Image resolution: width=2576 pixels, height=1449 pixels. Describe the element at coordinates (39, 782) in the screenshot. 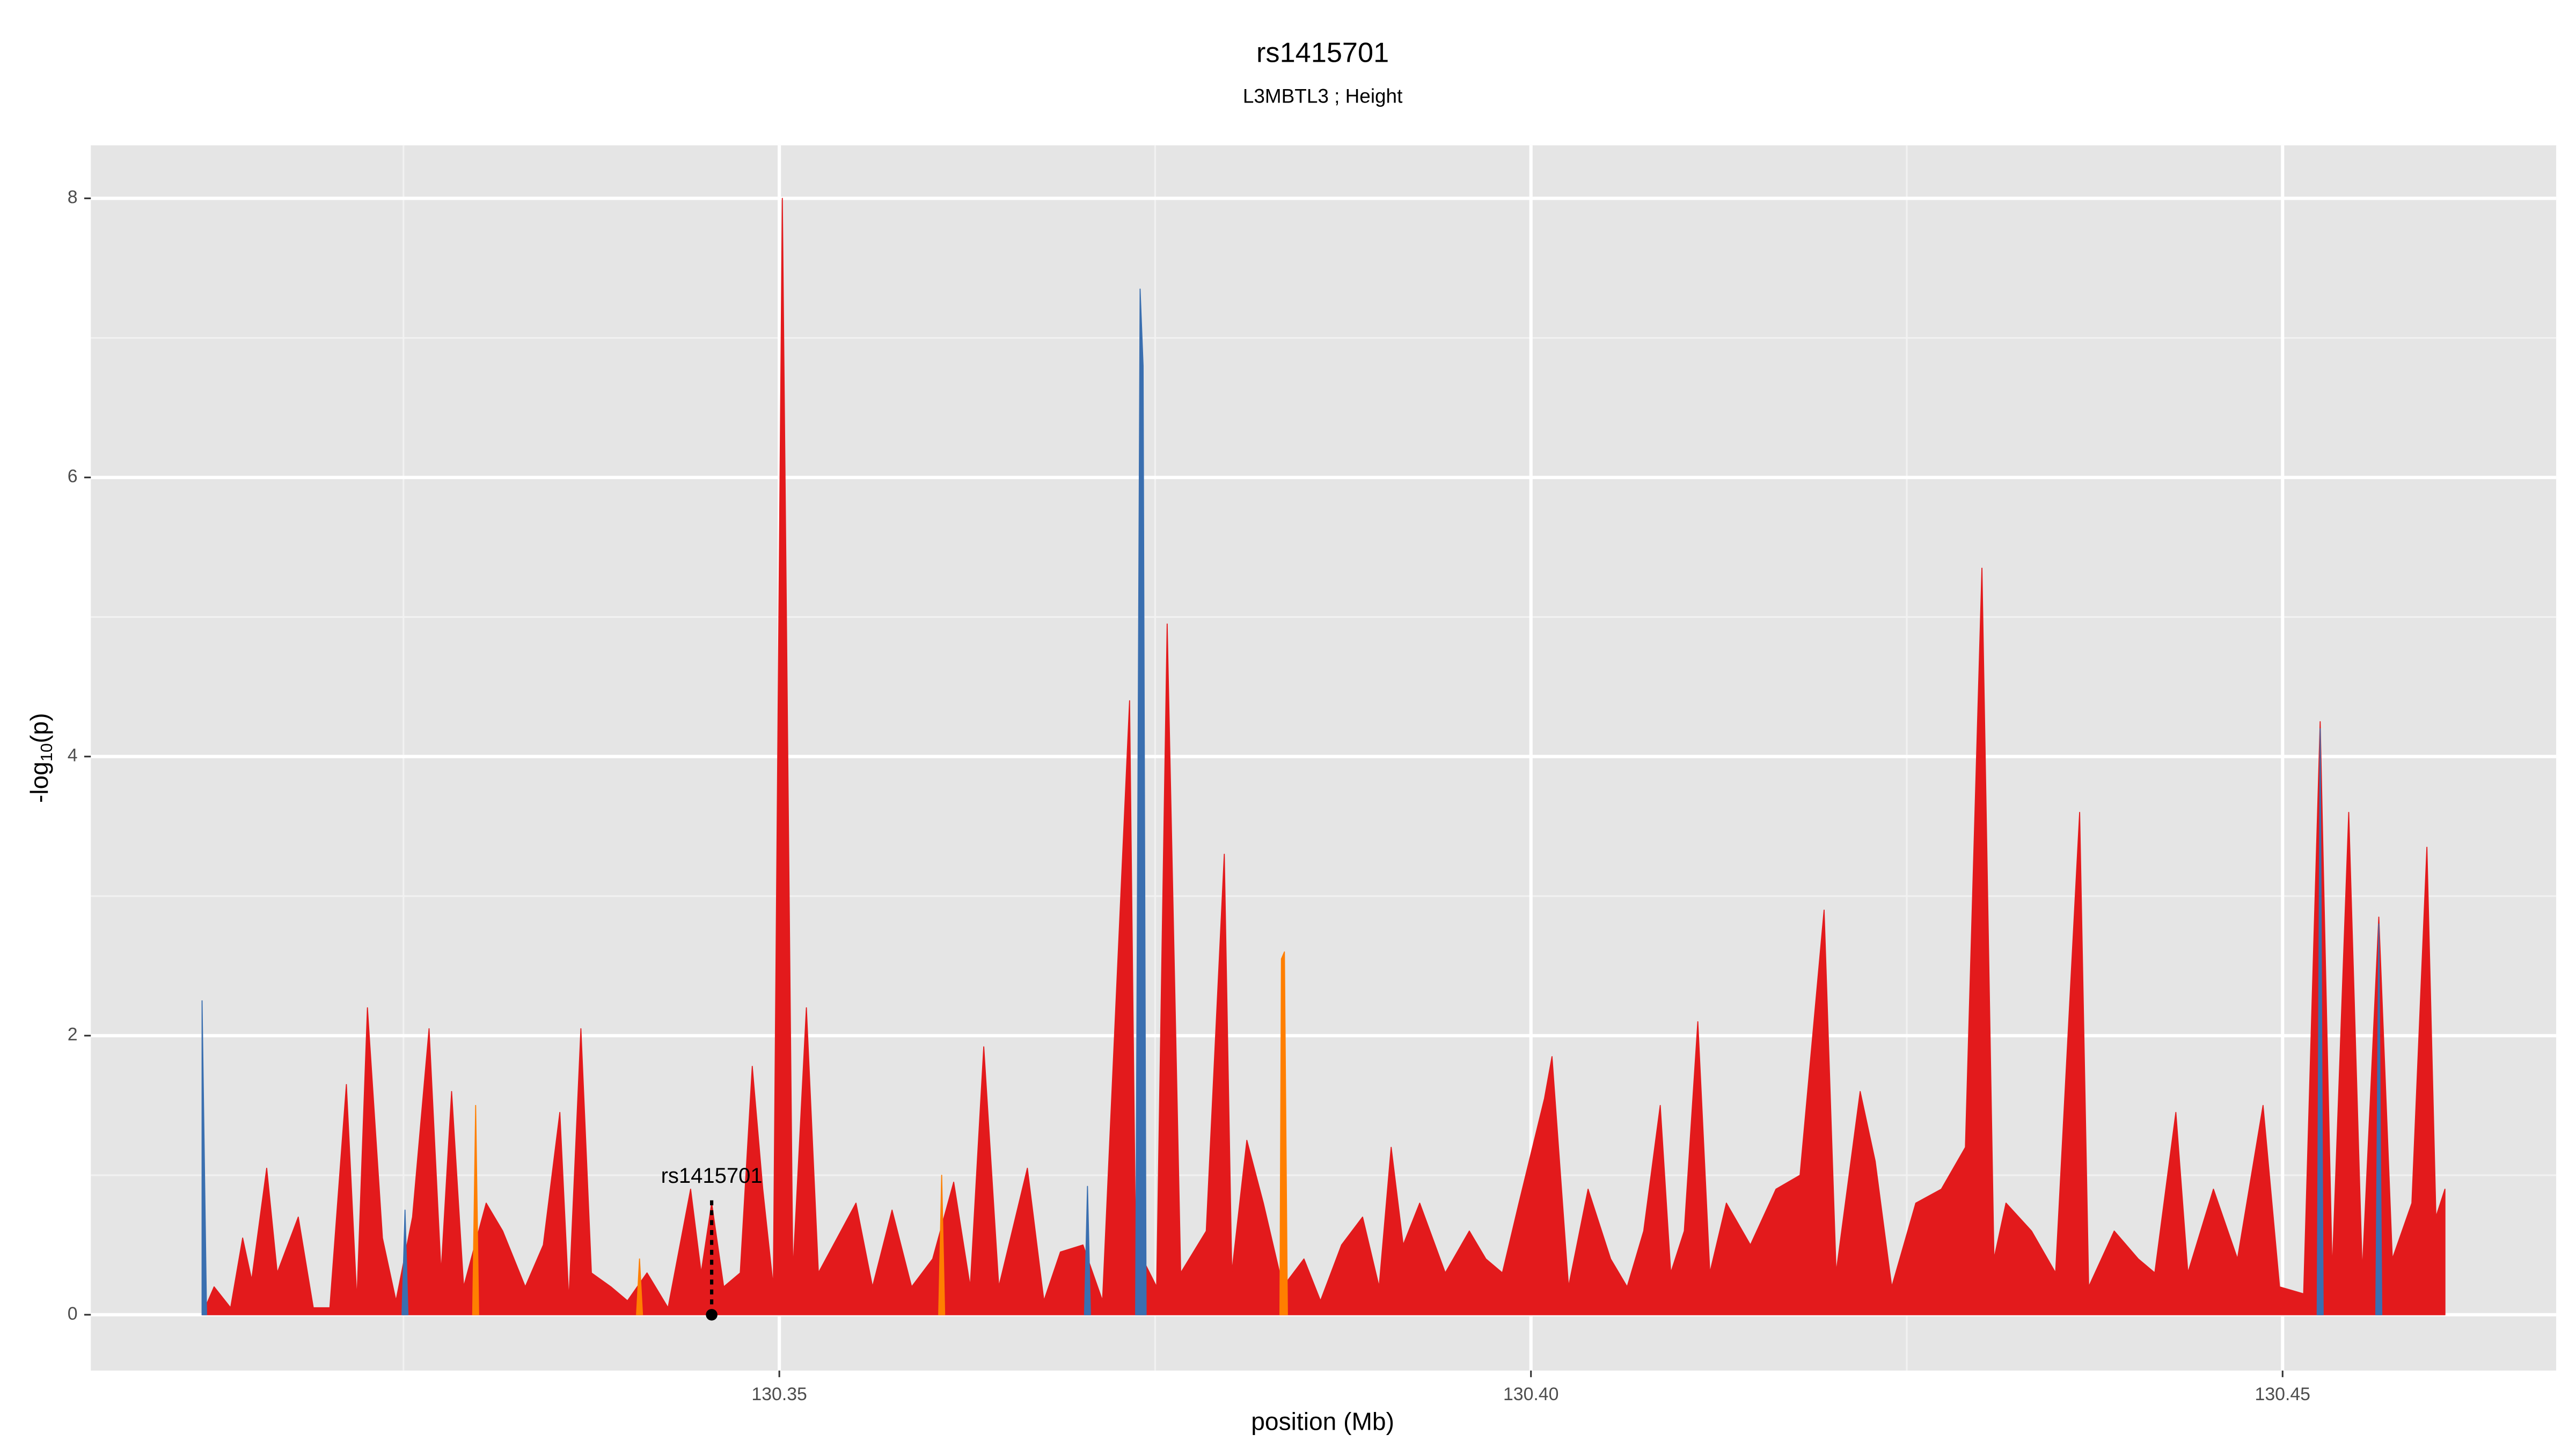

I see `y-label-prefix: -log` at that location.